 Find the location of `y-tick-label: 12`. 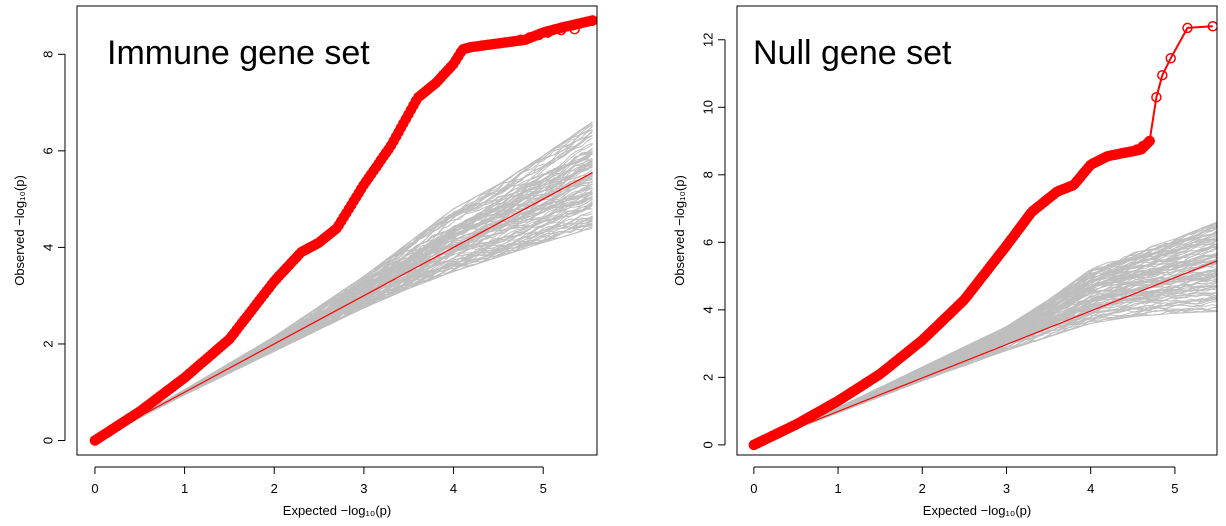

y-tick-label: 12 is located at coordinates (707, 40).